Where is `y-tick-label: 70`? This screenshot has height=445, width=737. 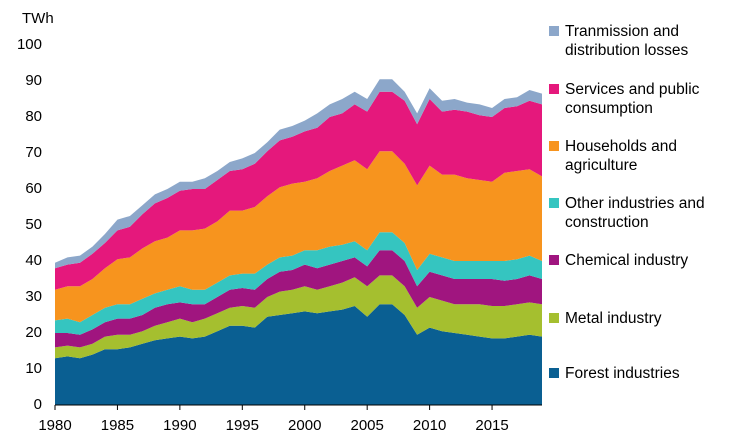
y-tick-label: 70 is located at coordinates (33, 152).